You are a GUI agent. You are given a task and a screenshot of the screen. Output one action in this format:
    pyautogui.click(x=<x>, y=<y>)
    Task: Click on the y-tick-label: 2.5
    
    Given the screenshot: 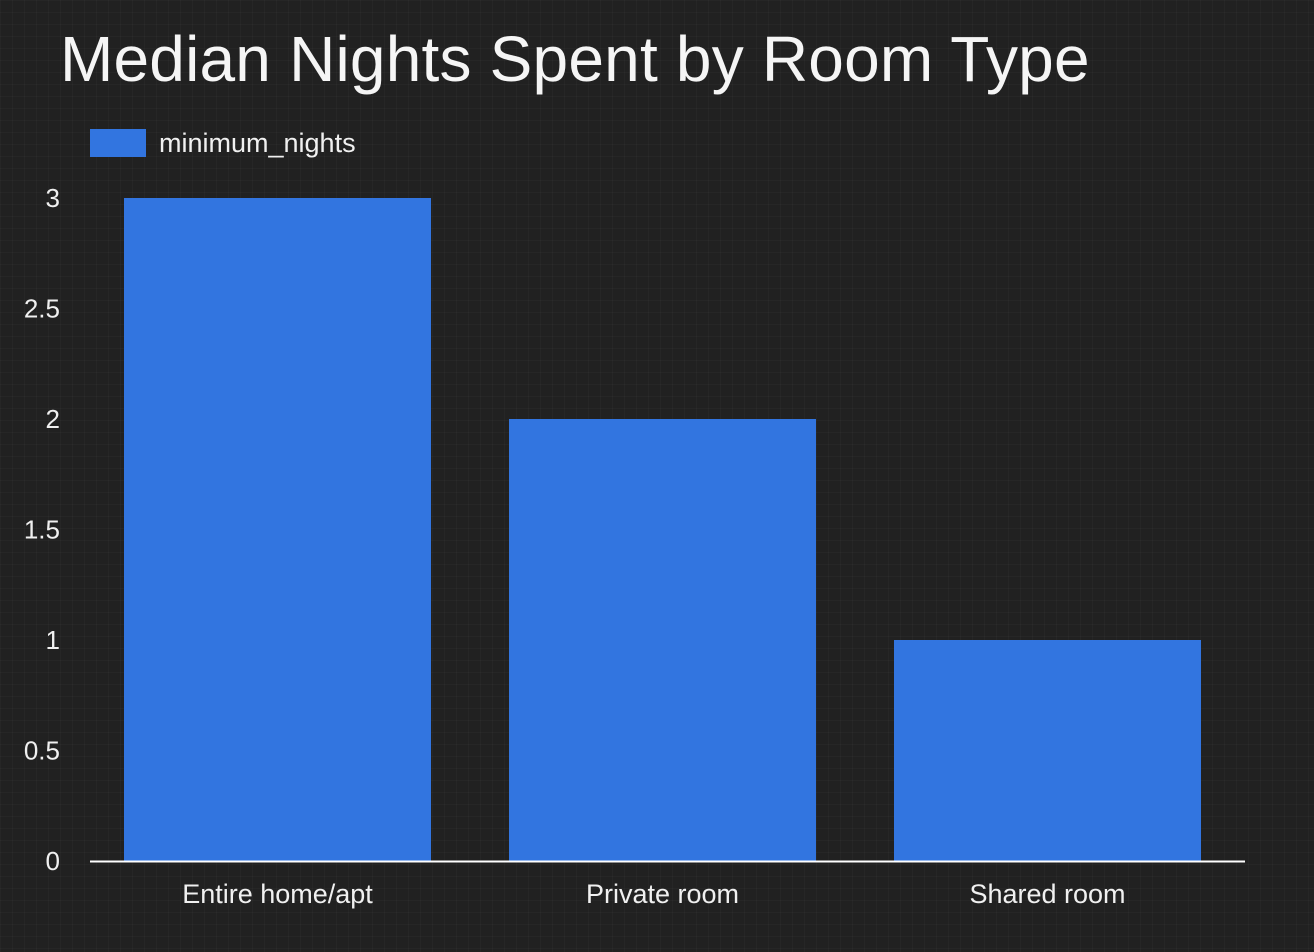 What is the action you would take?
    pyautogui.click(x=42, y=309)
    